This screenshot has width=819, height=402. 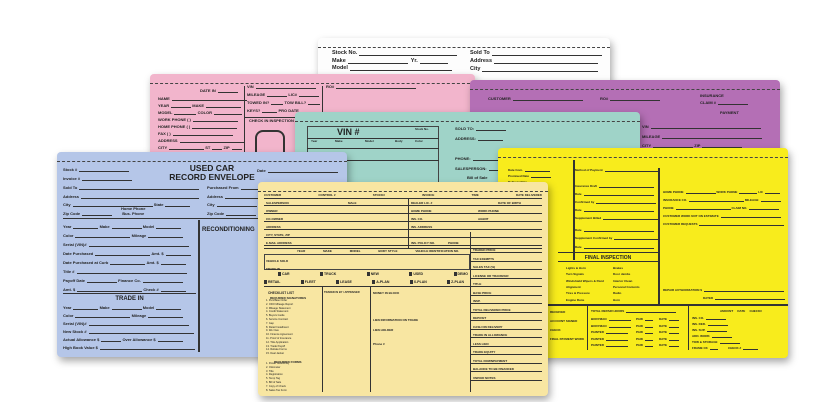 What do you see at coordinates (616, 300) in the screenshot?
I see `form-field: Horn` at bounding box center [616, 300].